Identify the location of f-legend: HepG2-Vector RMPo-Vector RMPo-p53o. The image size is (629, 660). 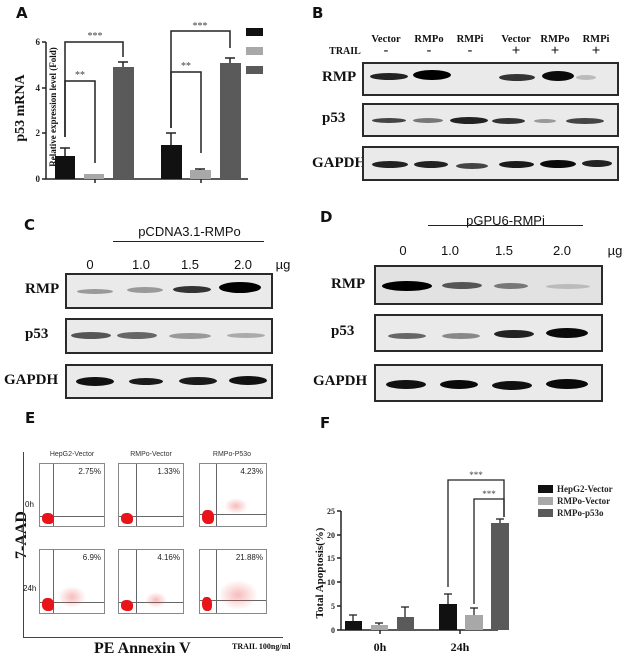
(575, 501).